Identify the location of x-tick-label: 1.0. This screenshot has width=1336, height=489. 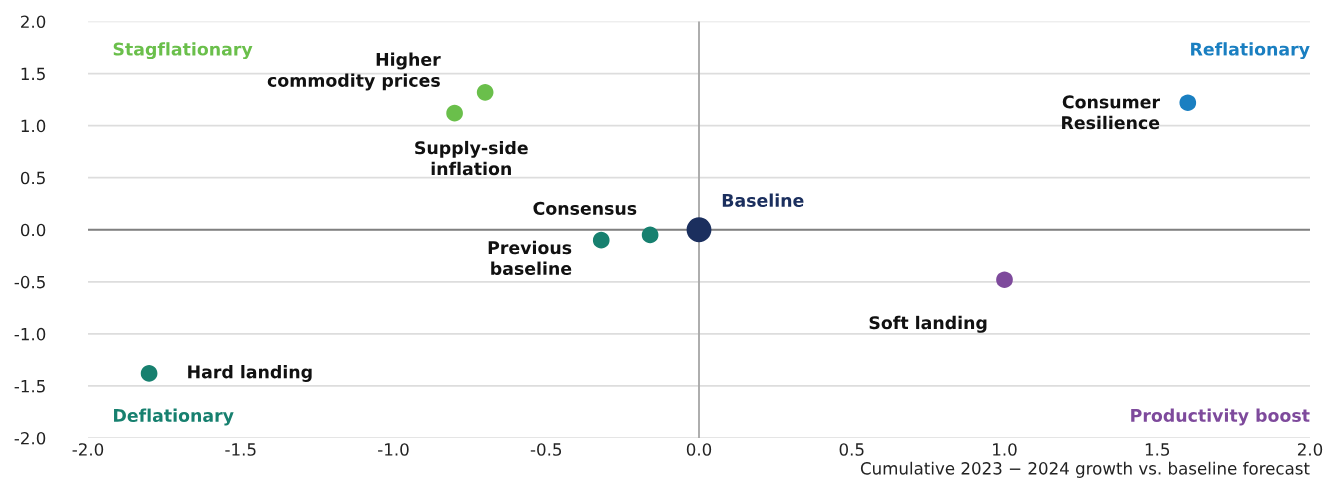
(1005, 449).